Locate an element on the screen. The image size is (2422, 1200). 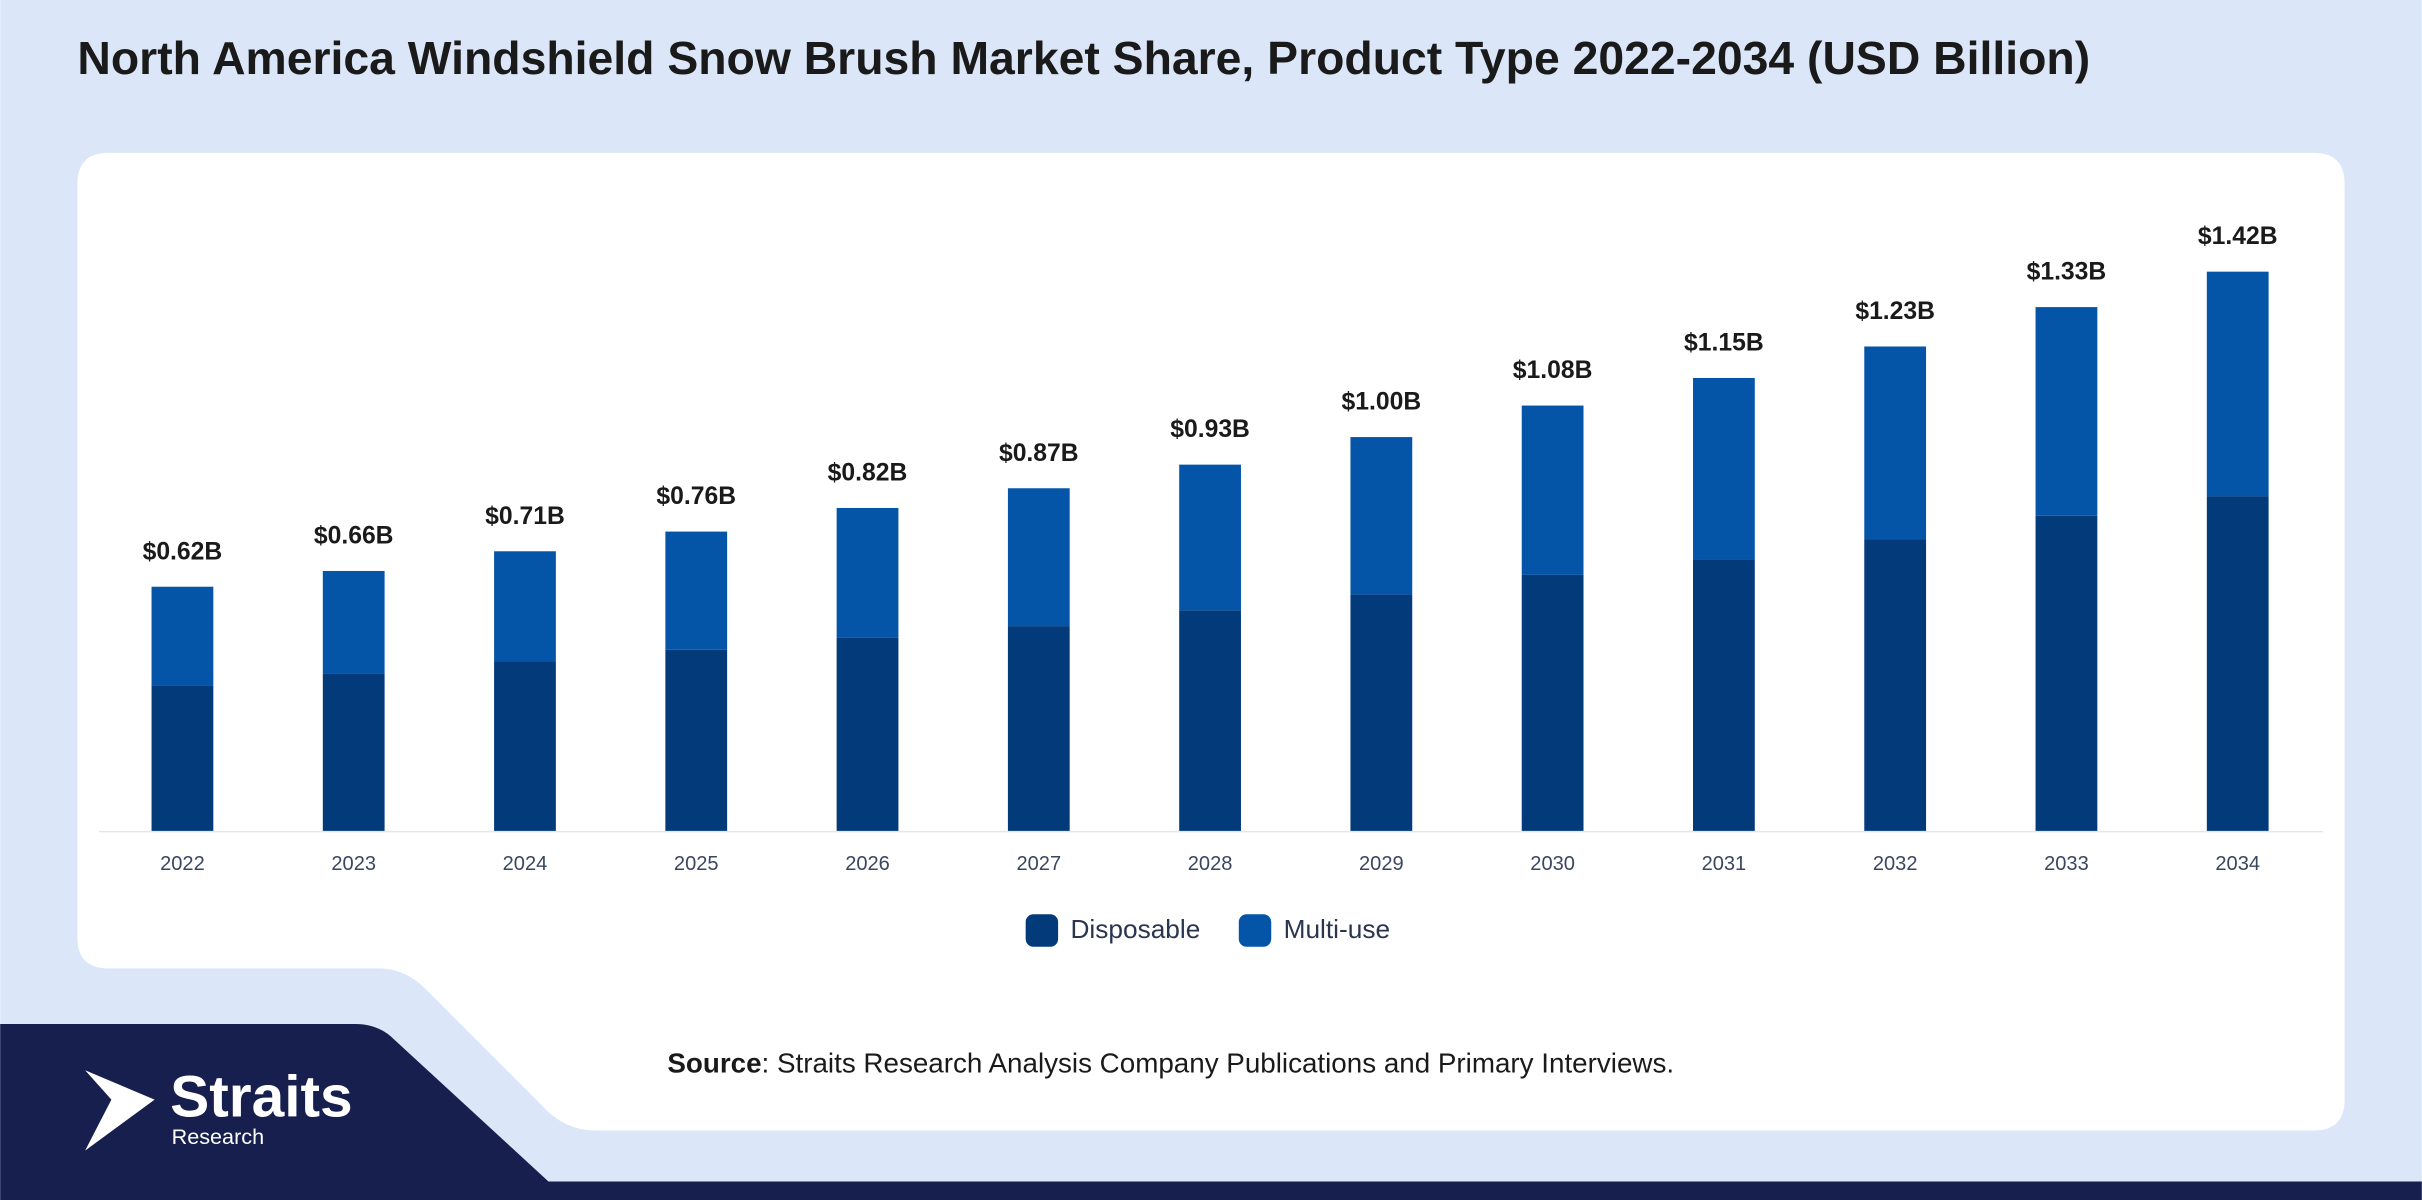
logo-icon is located at coordinates (120, 1110).